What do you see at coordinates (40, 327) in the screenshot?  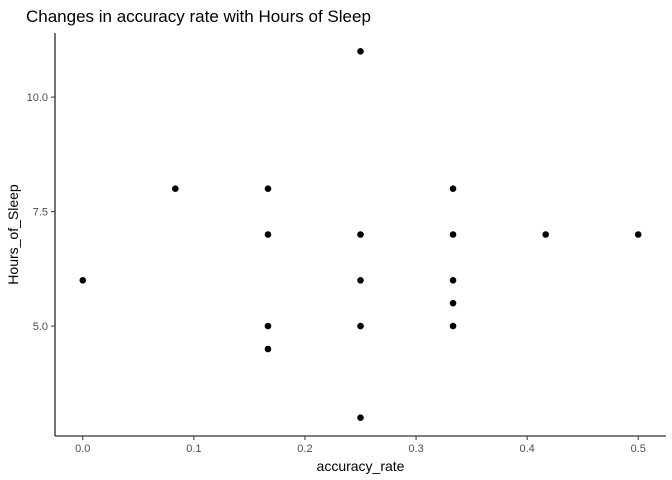 I see `y-tick-label: 5.0` at bounding box center [40, 327].